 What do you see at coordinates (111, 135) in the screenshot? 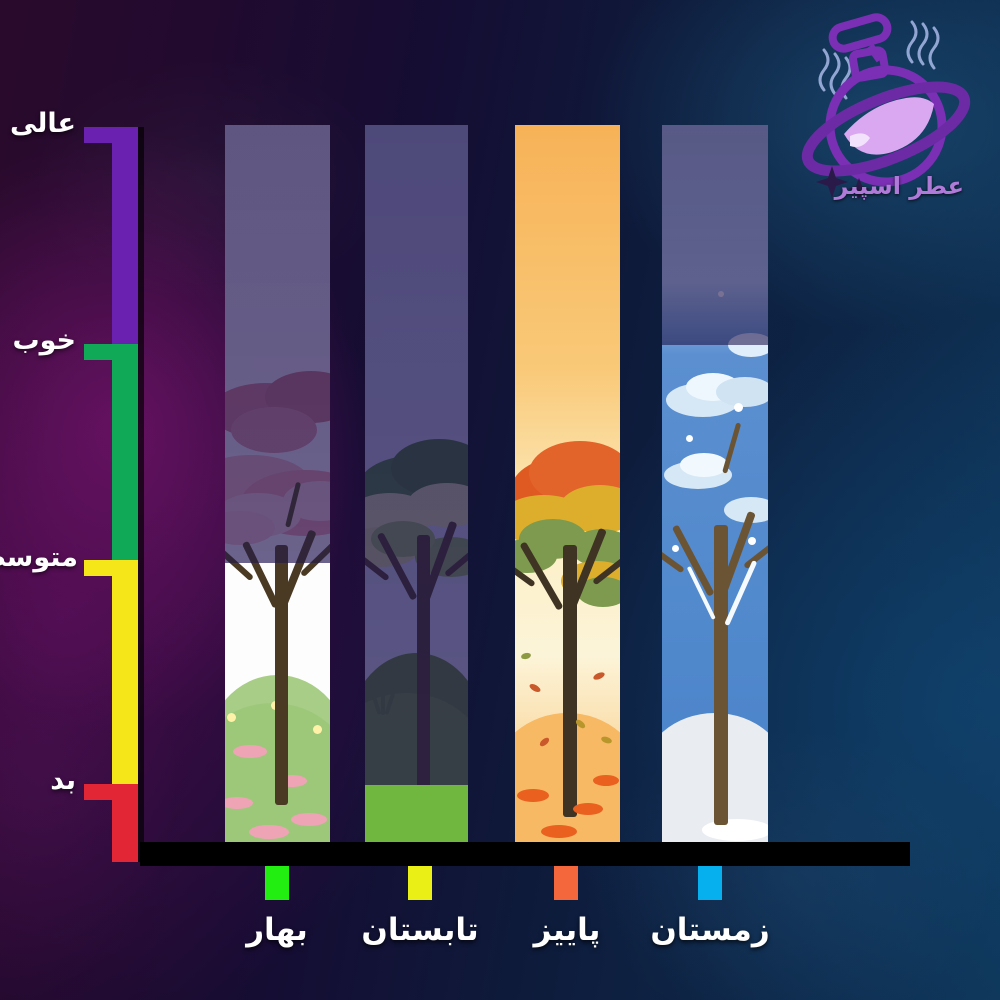
I see `axis-tick-excellent` at bounding box center [111, 135].